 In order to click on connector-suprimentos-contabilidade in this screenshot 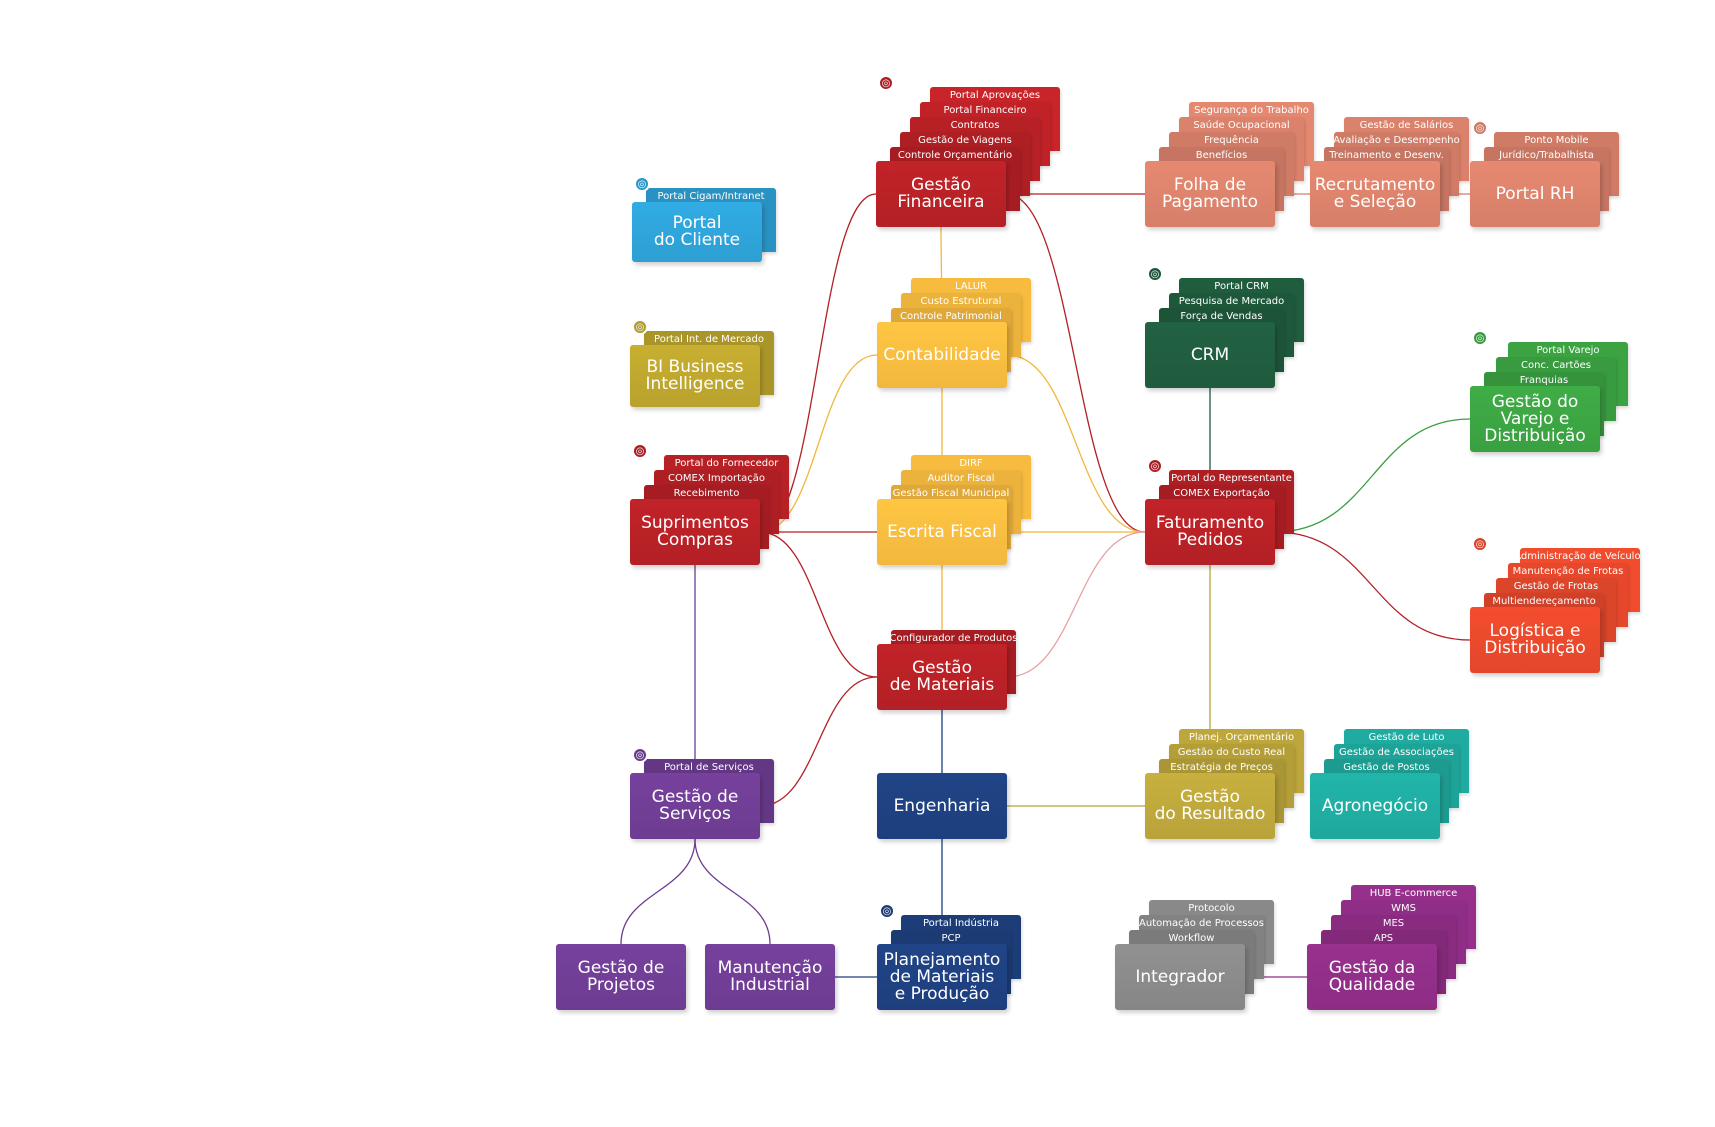, I will do `click(818, 443)`.